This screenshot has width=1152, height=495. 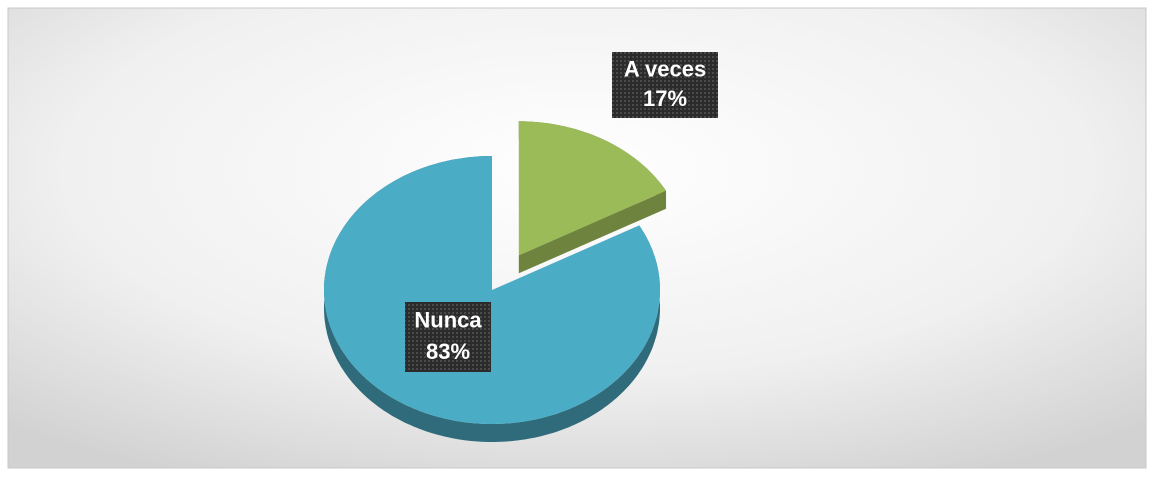 I want to click on label-category: A veces, so click(x=665, y=68).